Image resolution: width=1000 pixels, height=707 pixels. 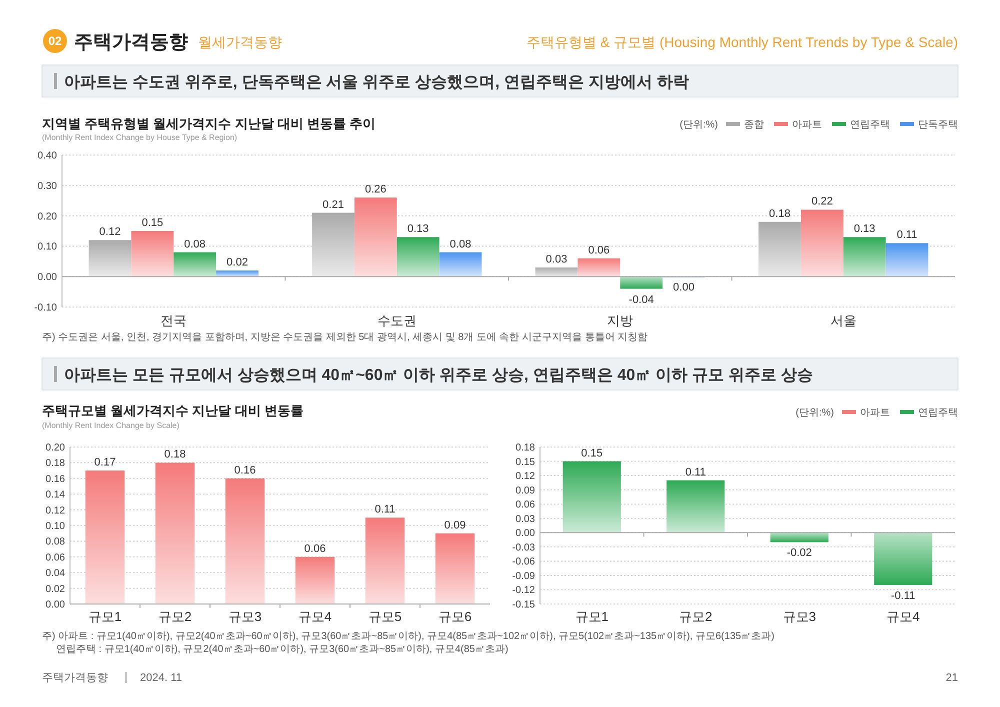 I want to click on data-label: 0.17, so click(x=105, y=462).